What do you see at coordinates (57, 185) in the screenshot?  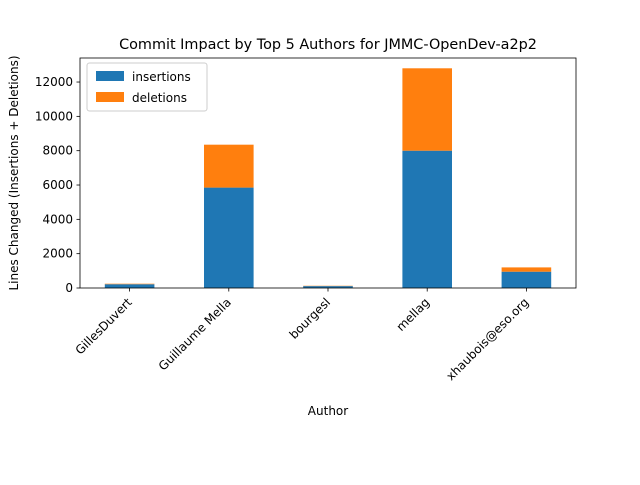 I see `y-tick-label: 6000` at bounding box center [57, 185].